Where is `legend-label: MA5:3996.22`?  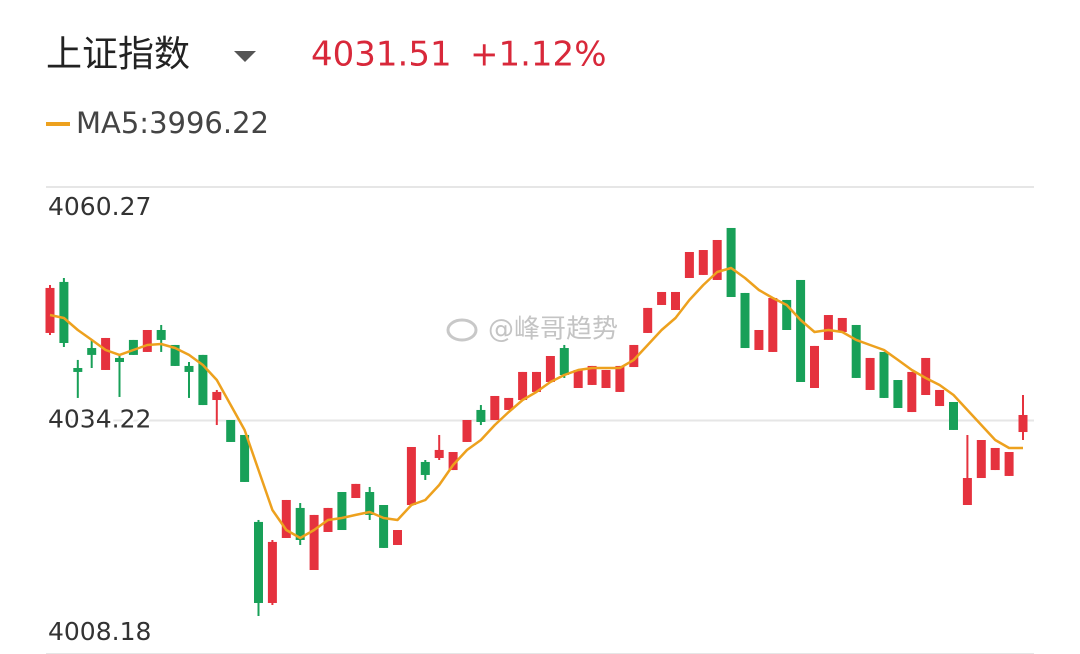
legend-label: MA5:3996.22 is located at coordinates (172, 123).